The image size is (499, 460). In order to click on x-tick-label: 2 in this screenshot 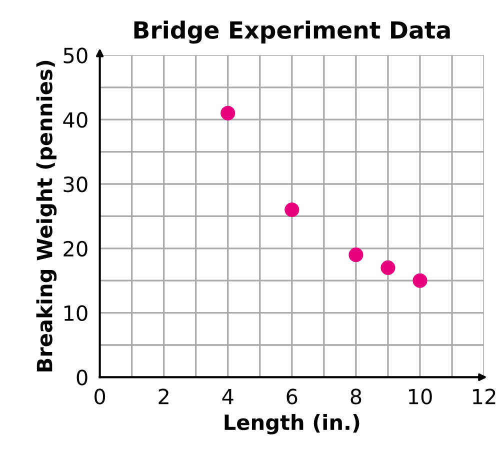, I will do `click(163, 396)`.